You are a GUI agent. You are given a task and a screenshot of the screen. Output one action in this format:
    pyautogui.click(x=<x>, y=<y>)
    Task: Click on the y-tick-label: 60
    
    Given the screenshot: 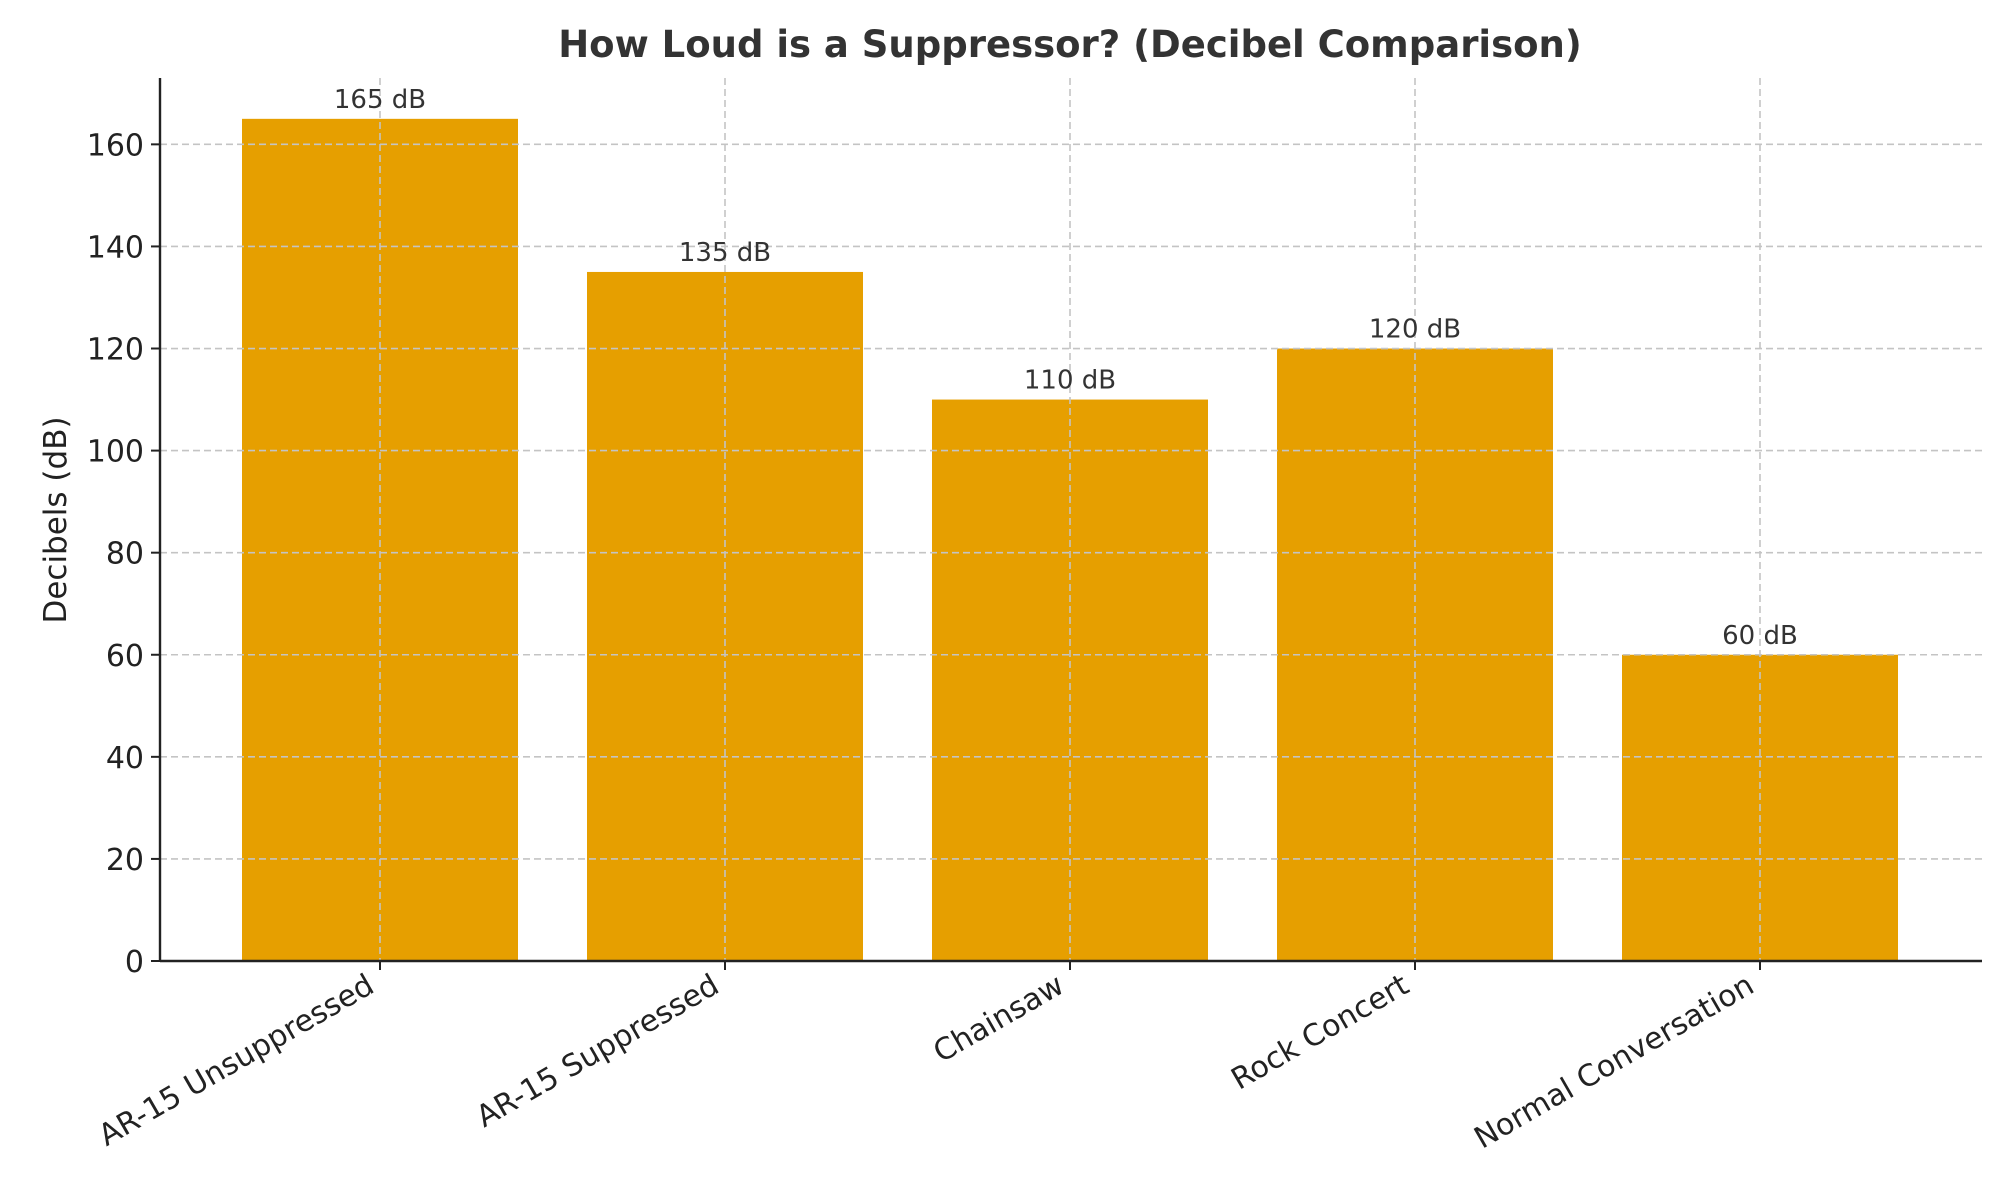 What is the action you would take?
    pyautogui.click(x=125, y=656)
    